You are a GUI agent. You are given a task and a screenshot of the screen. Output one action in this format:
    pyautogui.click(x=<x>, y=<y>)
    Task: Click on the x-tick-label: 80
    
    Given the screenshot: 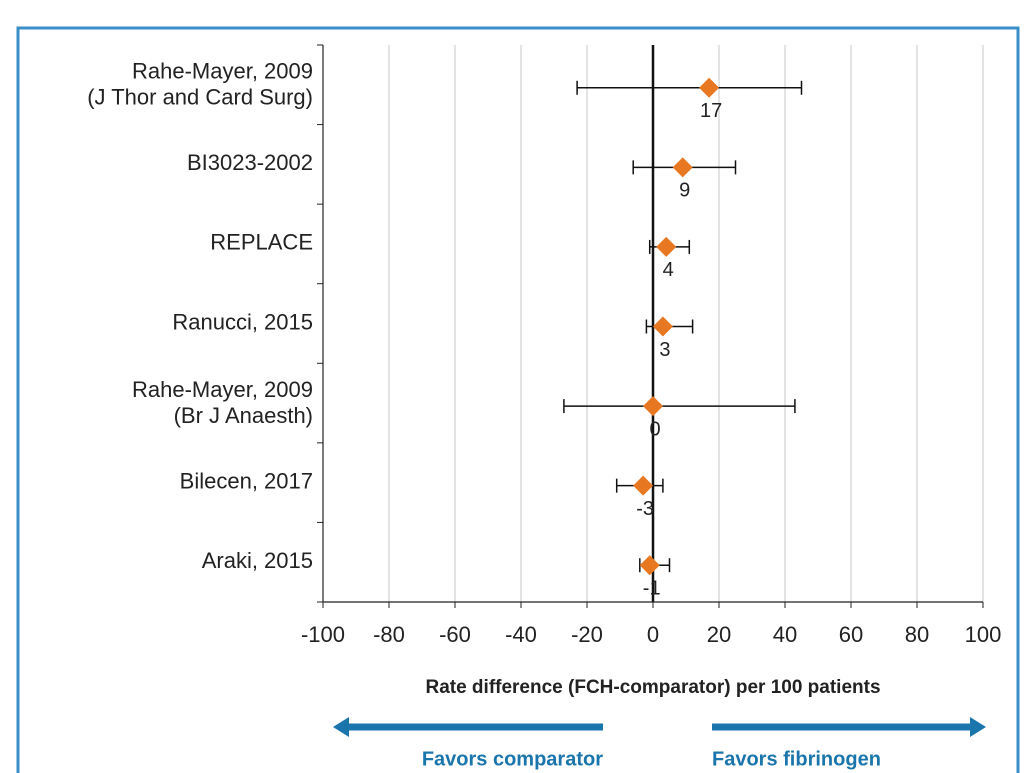 What is the action you would take?
    pyautogui.click(x=917, y=634)
    